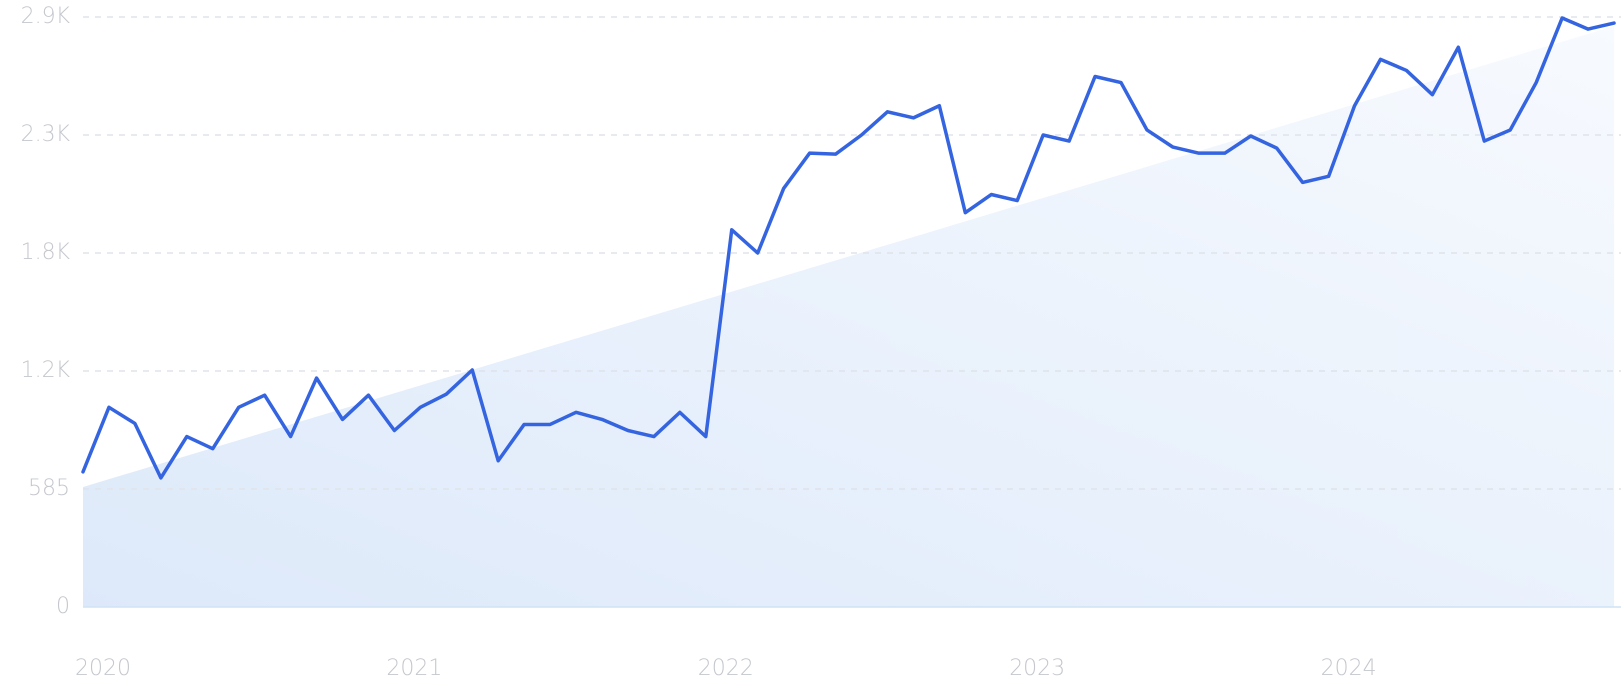 This screenshot has width=1624, height=700. I want to click on x-tick-label: 2023, so click(1037, 668).